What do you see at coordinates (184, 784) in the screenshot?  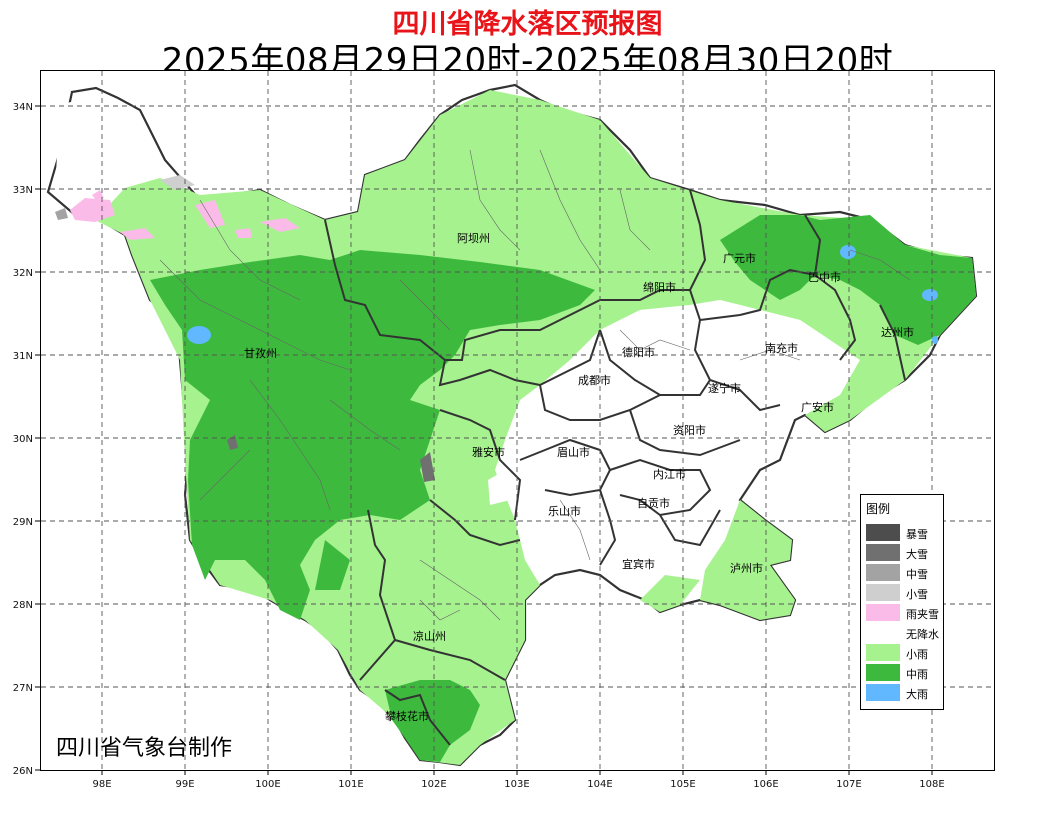 I see `x-tick-label: 99E` at bounding box center [184, 784].